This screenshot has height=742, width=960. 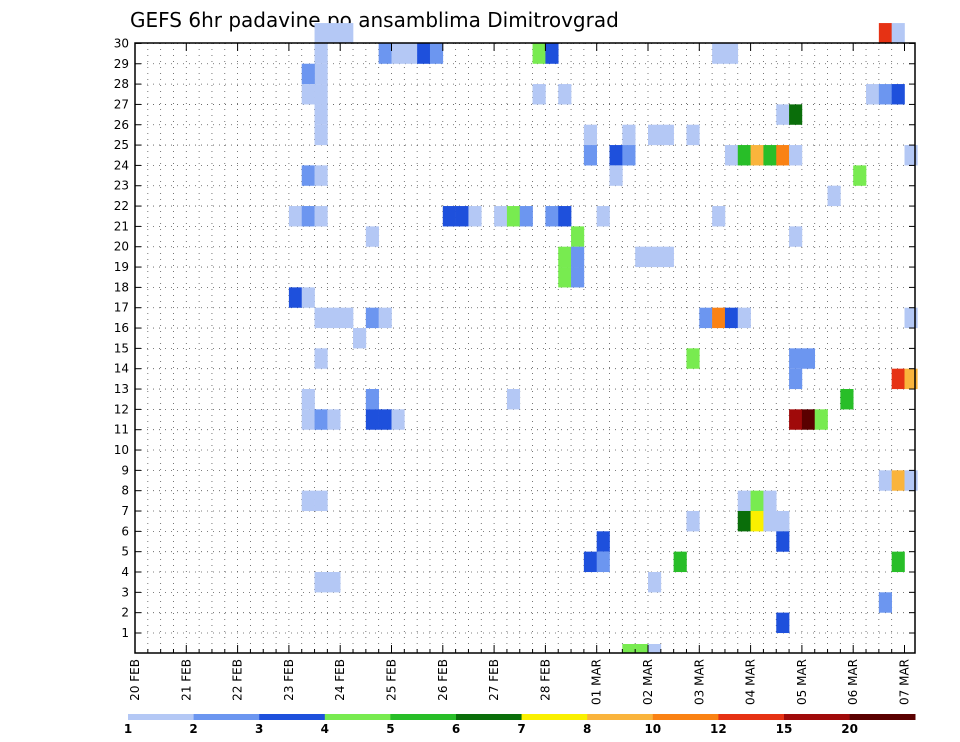 I want to click on y-tick-label: 8, so click(x=125, y=491).